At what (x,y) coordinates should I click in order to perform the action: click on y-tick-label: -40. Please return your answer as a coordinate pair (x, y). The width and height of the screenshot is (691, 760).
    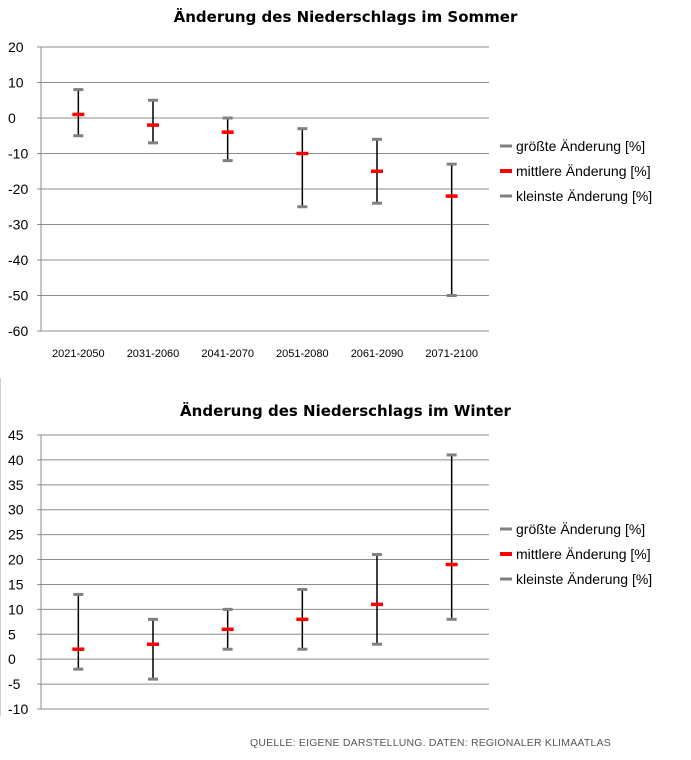
    Looking at the image, I should click on (18, 260).